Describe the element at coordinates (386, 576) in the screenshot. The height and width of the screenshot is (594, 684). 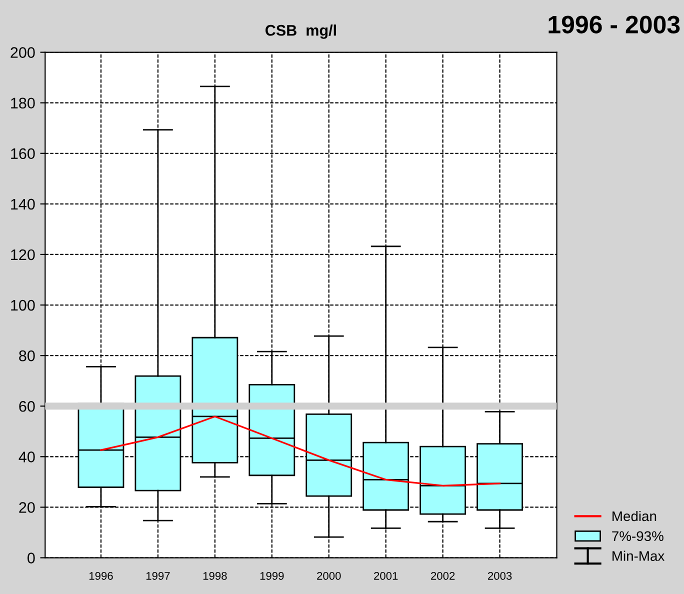
I see `x-tick-label: 2001` at that location.